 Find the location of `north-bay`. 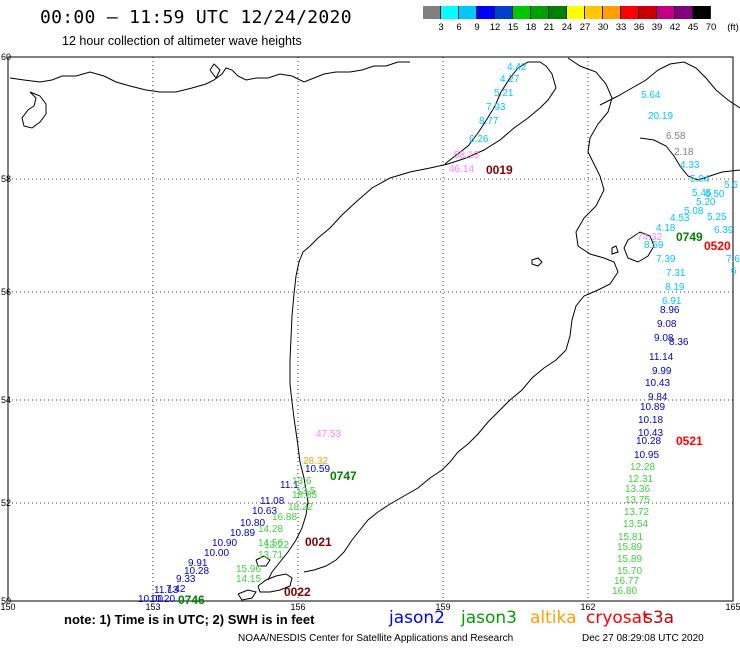

north-bay is located at coordinates (215, 71).